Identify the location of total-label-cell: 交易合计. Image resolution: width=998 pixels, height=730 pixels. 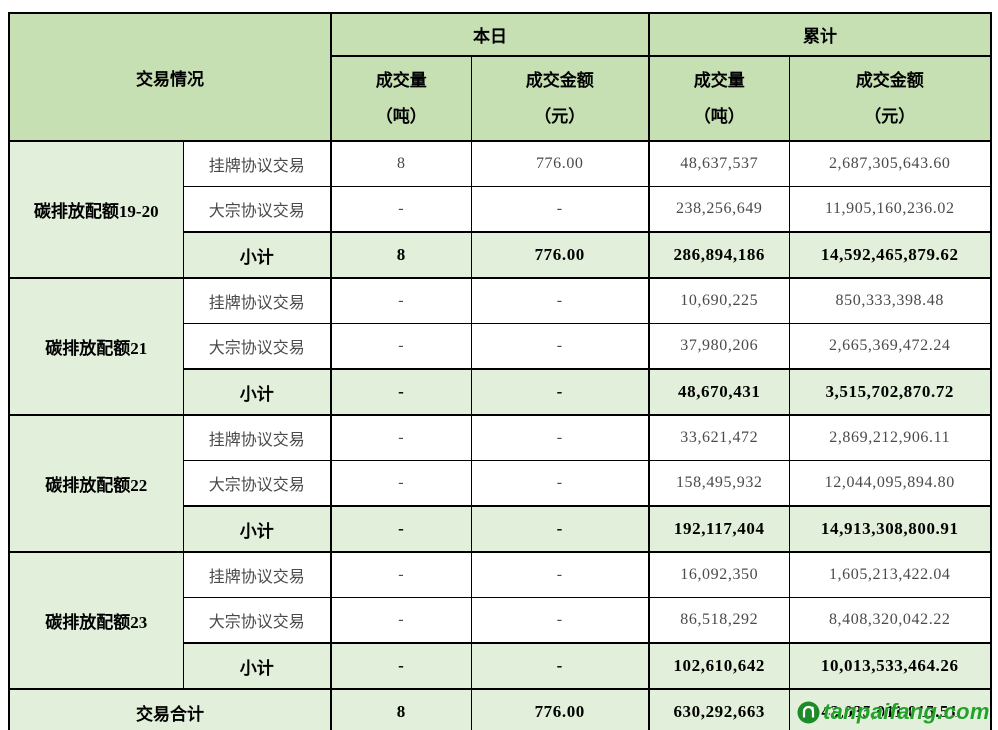
(170, 709).